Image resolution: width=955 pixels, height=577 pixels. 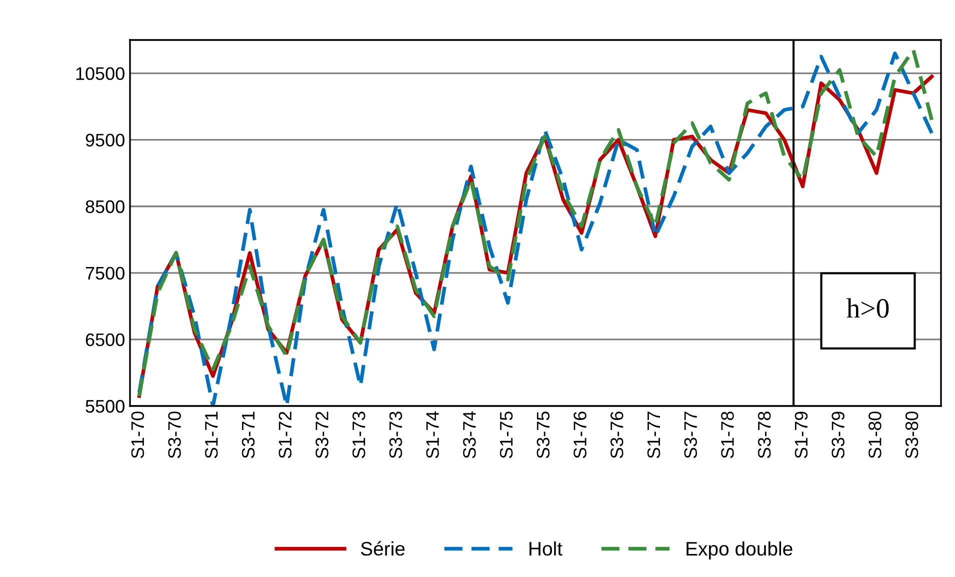 What do you see at coordinates (580, 435) in the screenshot?
I see `x-tick-label: S1-76` at bounding box center [580, 435].